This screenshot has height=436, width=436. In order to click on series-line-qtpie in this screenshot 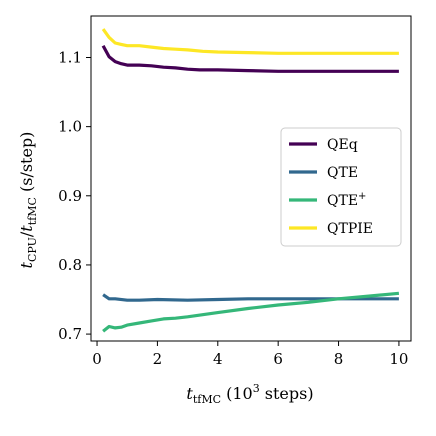, I will do `click(250, 41)`.